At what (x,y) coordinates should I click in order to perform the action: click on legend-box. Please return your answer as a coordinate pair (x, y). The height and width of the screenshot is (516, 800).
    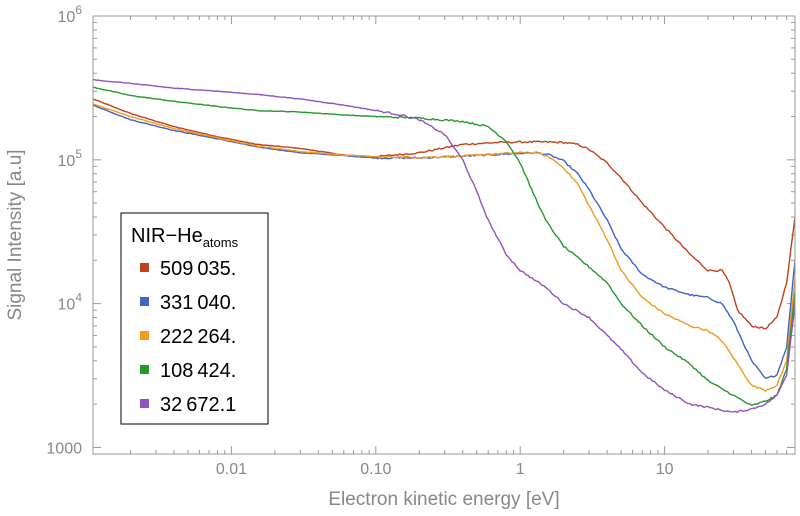
    Looking at the image, I should click on (194, 318).